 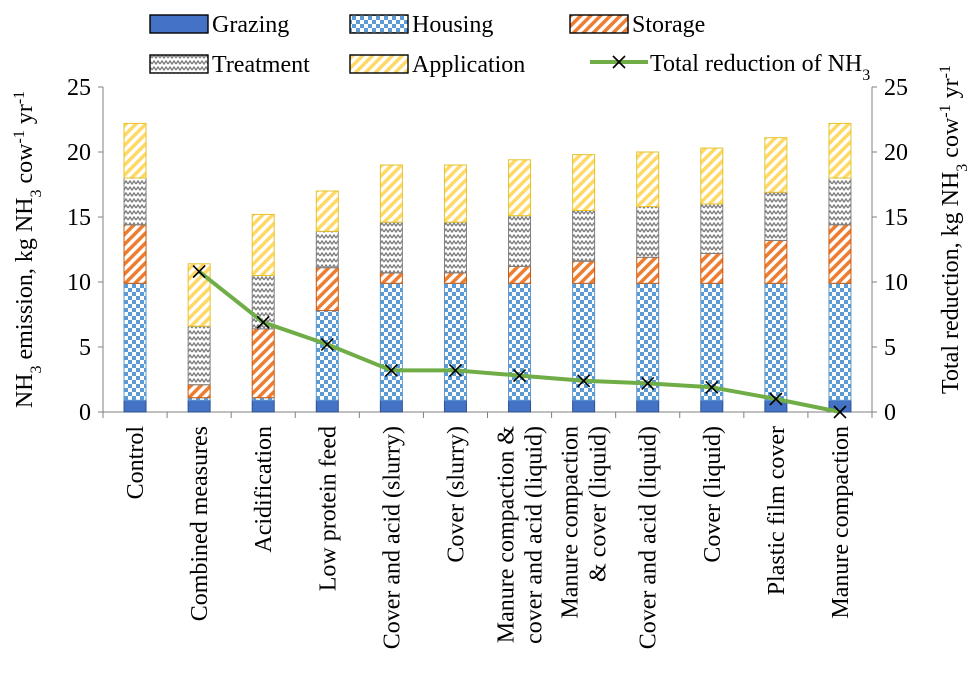 I want to click on category-label: Plastic film cover, so click(x=777, y=510).